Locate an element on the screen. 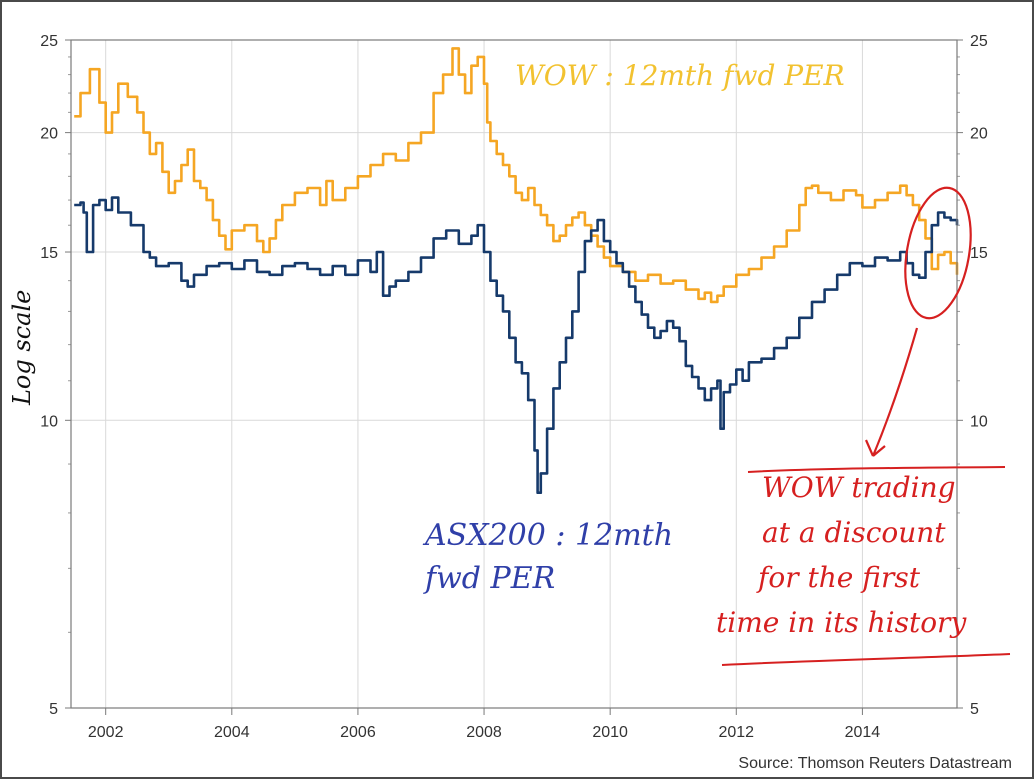  callout-underline is located at coordinates (866, 659).